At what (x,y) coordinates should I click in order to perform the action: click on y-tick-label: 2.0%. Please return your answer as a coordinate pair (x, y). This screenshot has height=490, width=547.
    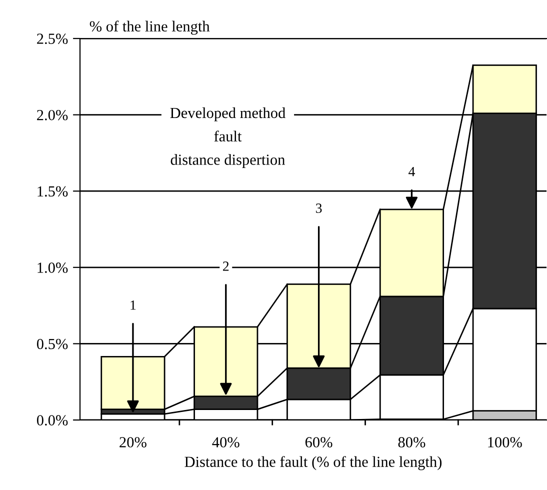
    Looking at the image, I should click on (52, 115).